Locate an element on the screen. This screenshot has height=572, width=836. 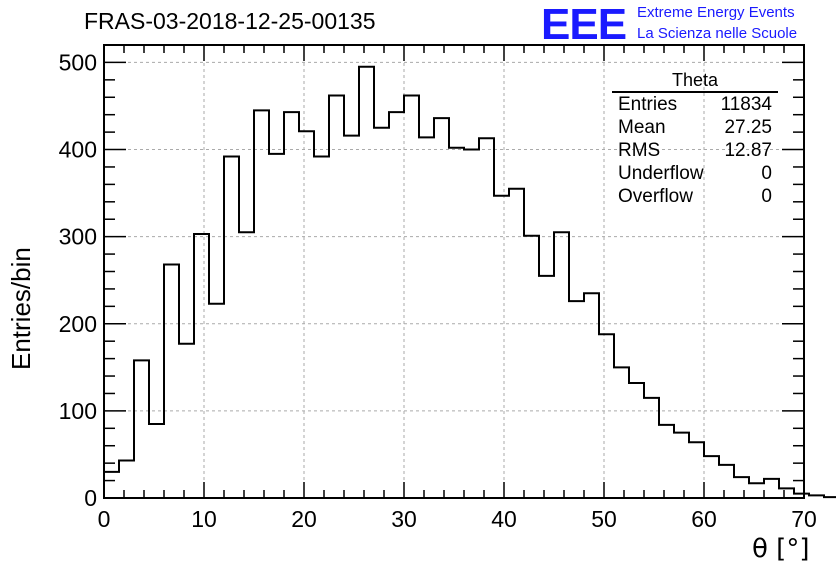
stats-row-mean: Mean 27.25 is located at coordinates (695, 127).